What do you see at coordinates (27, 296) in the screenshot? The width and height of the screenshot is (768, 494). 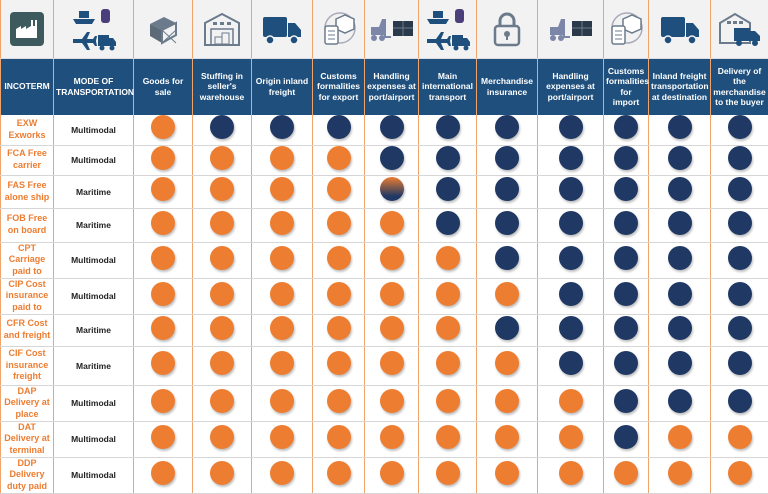 I see `incoterm-cell: CIP Cost insurance paid to` at bounding box center [27, 296].